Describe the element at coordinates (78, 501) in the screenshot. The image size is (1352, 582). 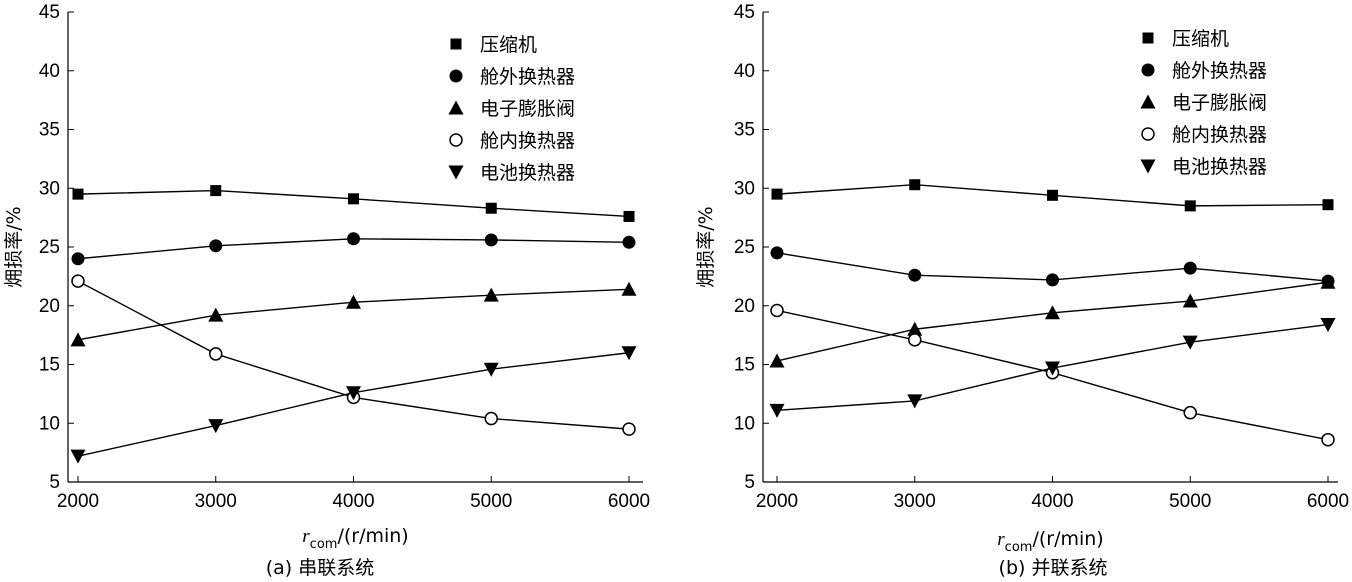
I see `x-tick-label: 2000` at that location.